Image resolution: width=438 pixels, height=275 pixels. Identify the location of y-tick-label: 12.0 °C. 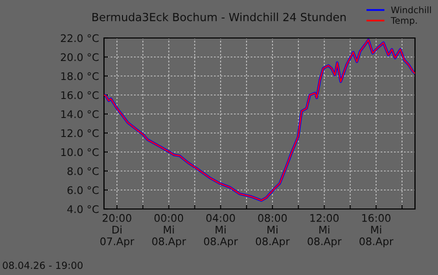
(80, 133).